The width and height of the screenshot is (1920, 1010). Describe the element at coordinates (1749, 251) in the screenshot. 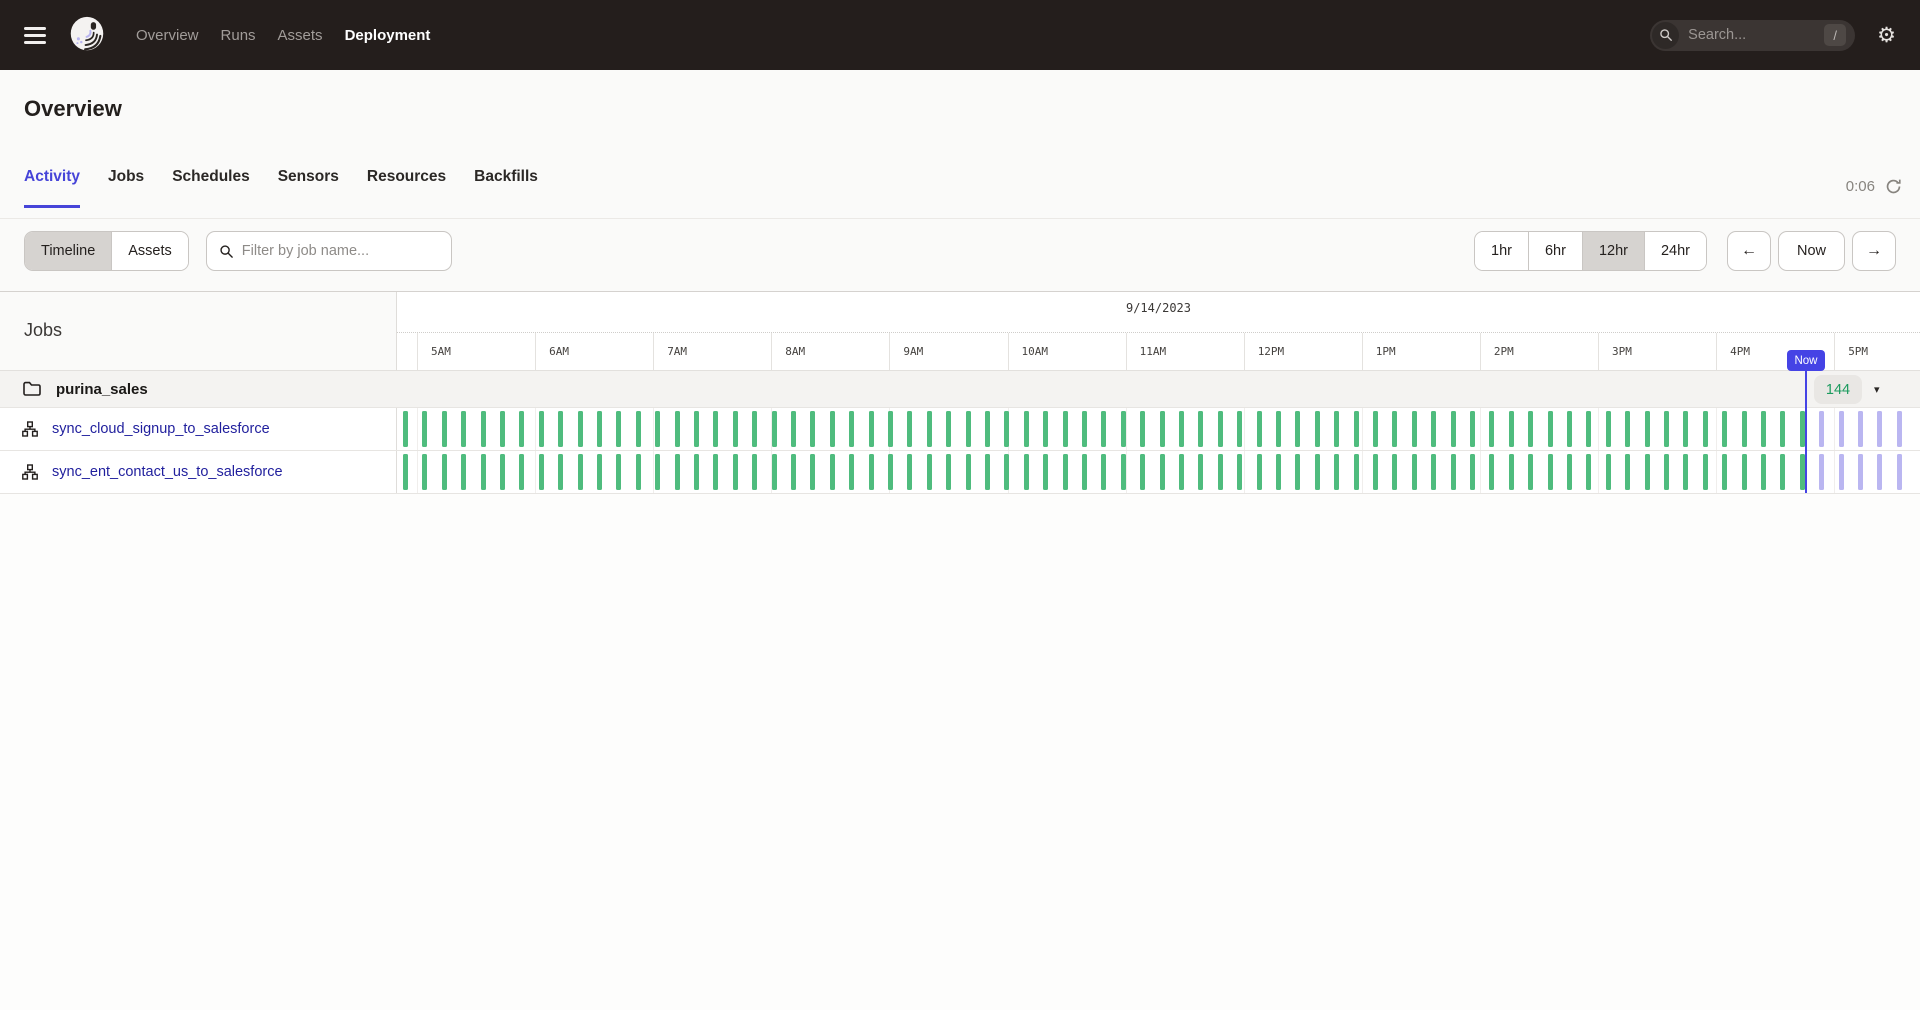

I see `prev-window-button: ←` at that location.